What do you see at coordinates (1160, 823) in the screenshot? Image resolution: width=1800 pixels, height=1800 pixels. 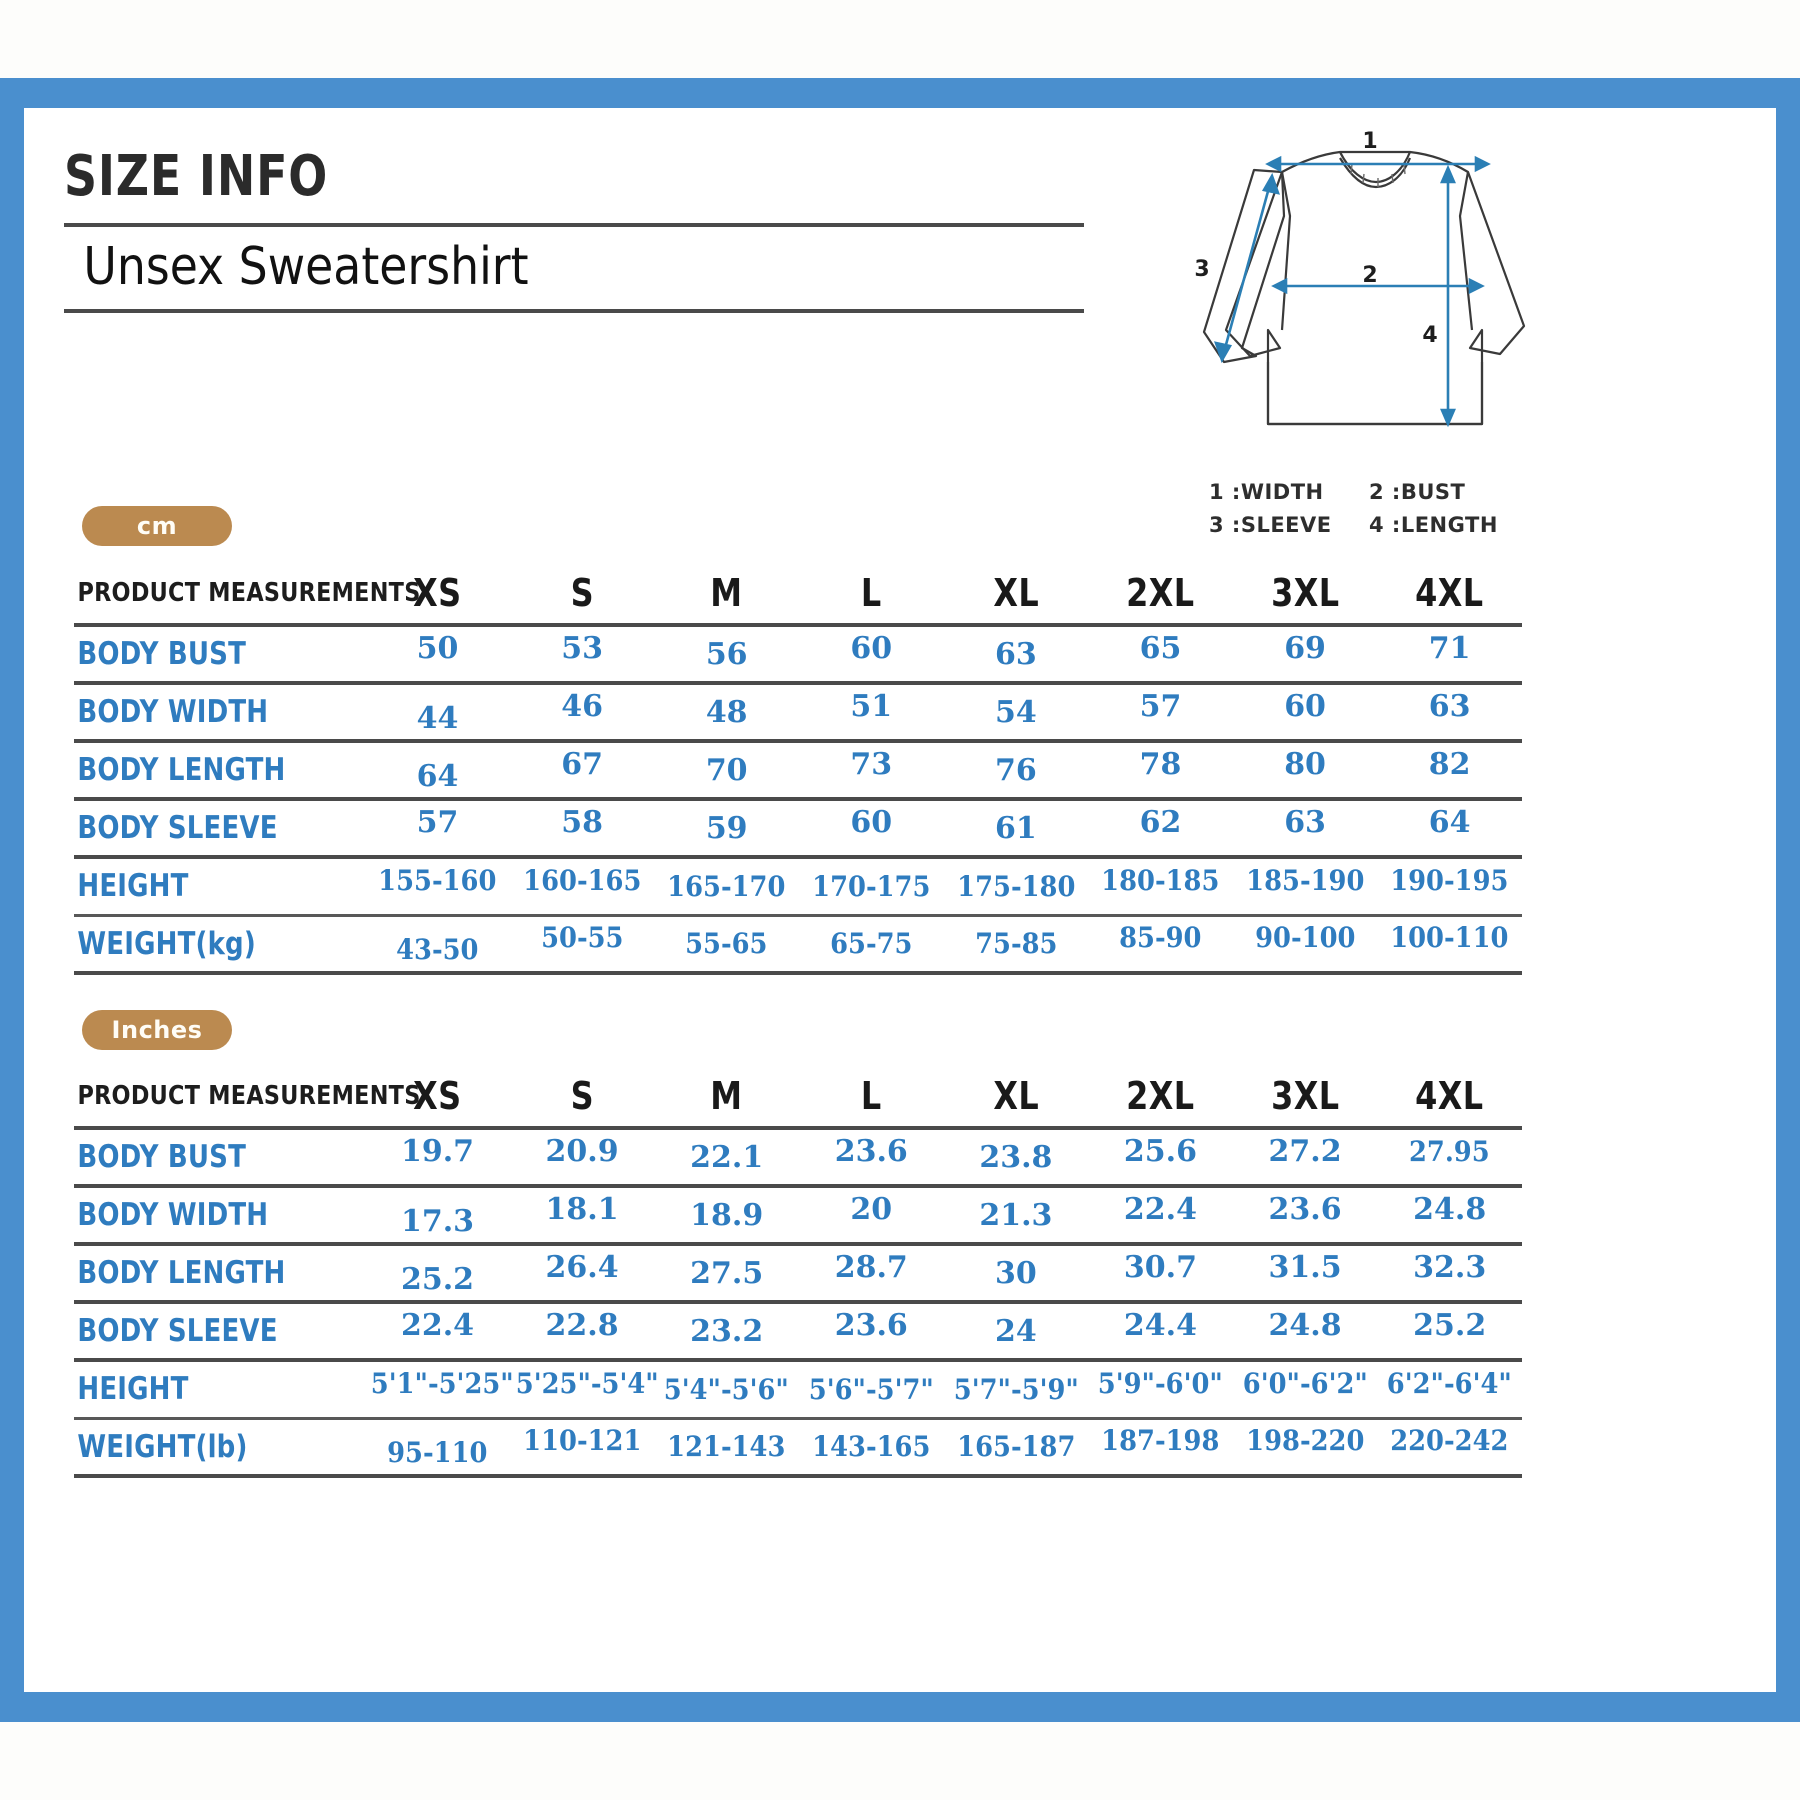 I see `cell: 62` at bounding box center [1160, 823].